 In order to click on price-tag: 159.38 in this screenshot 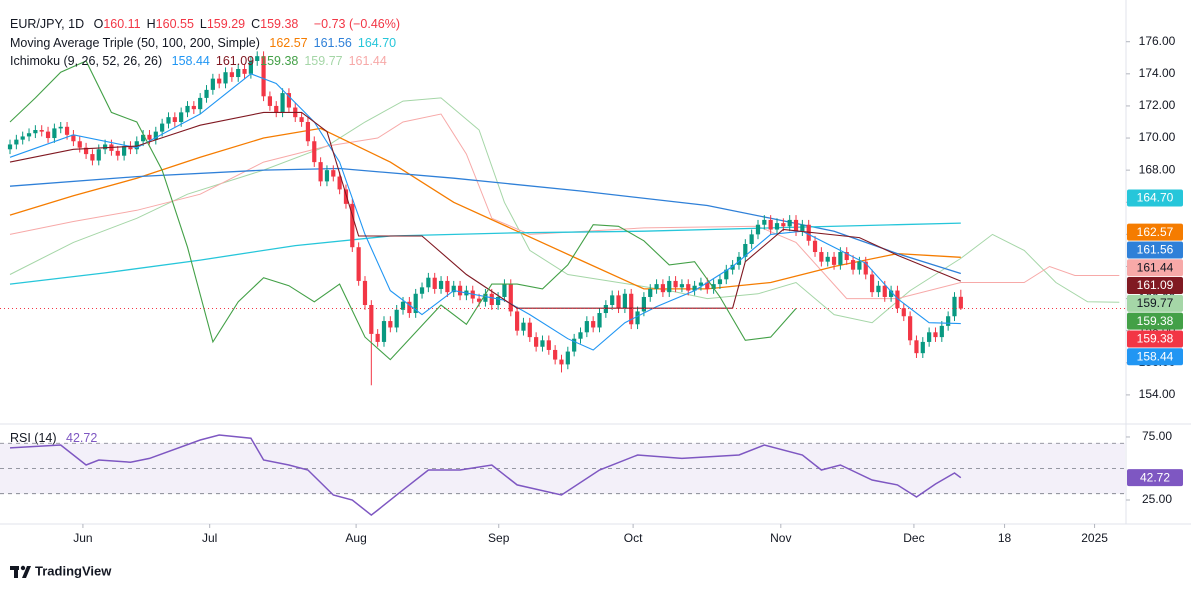, I will do `click(1155, 339)`.